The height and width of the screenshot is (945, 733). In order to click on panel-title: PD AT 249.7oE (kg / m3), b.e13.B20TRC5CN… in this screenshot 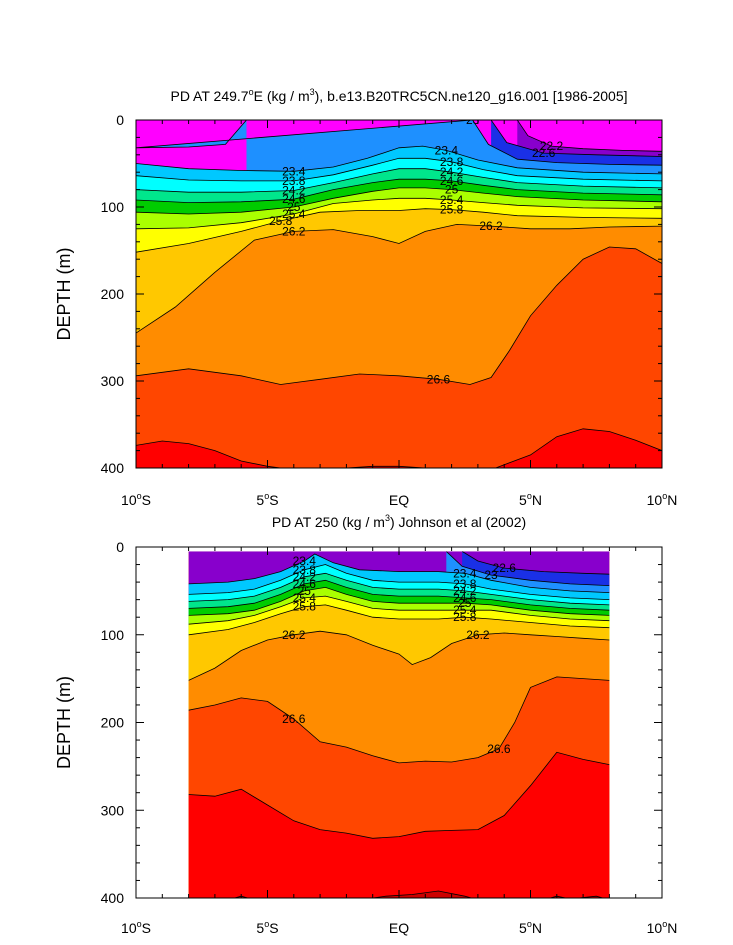, I will do `click(398, 95)`.